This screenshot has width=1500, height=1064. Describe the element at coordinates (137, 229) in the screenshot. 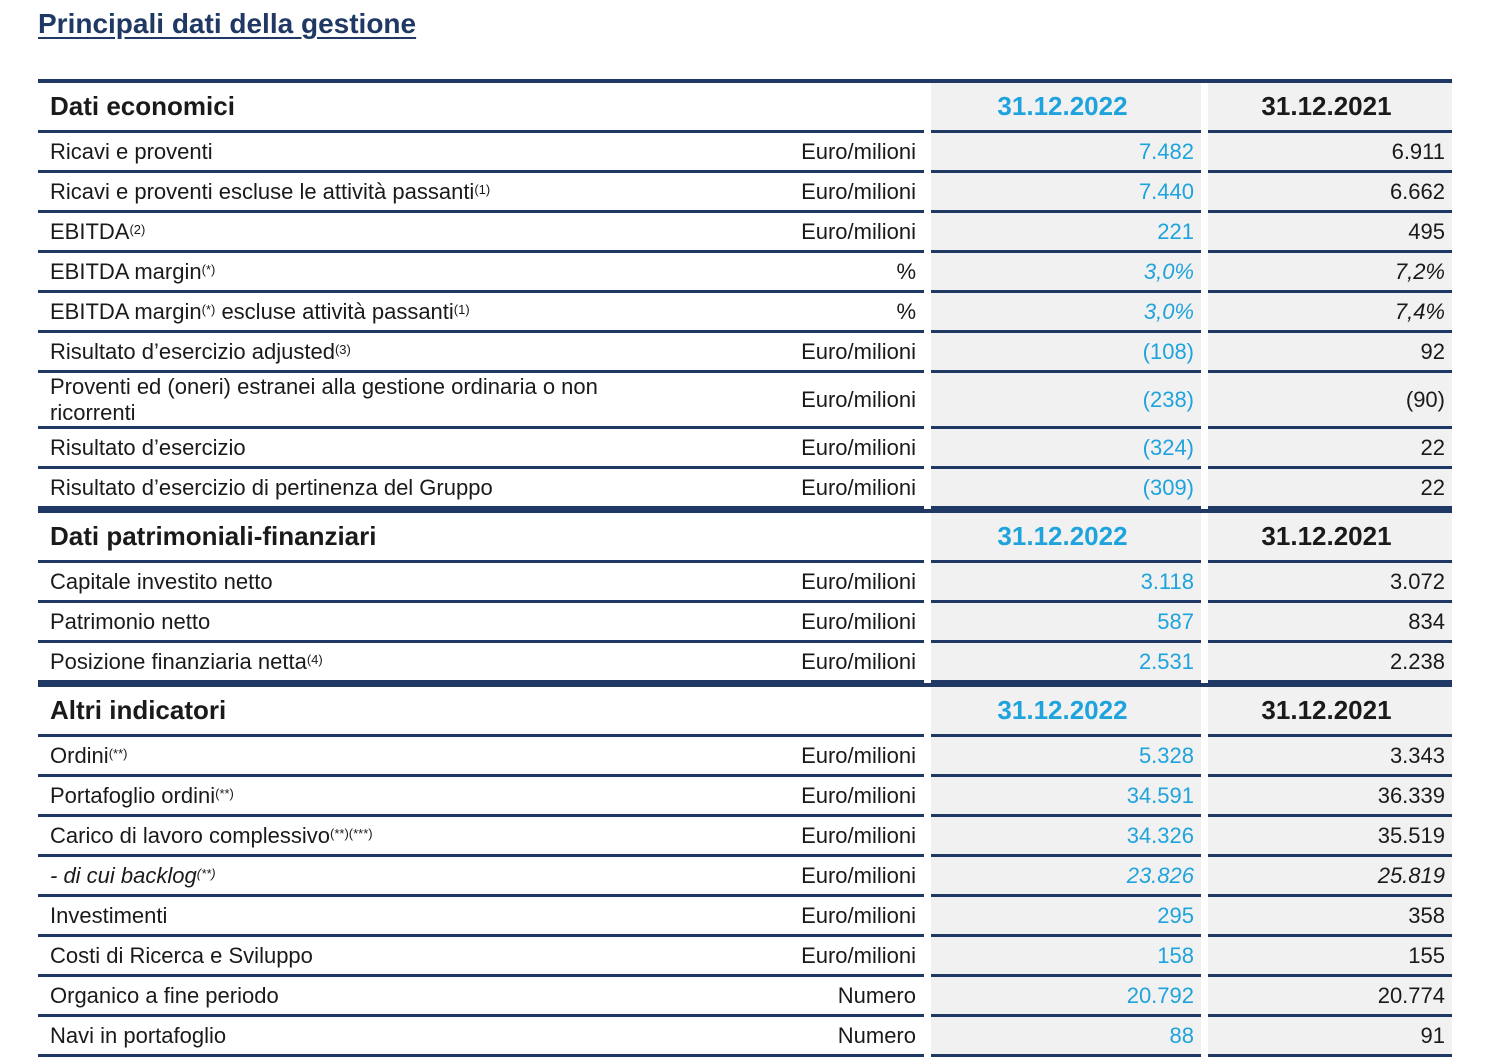

I see `footnote-mark: (2)` at that location.